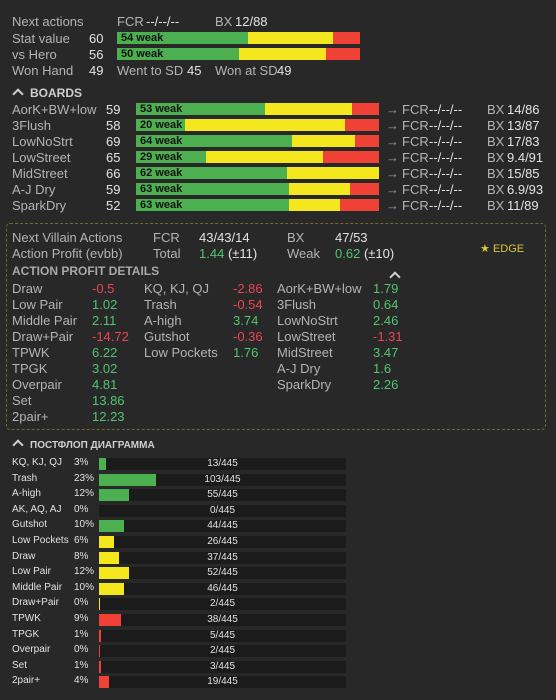 This screenshot has width=556, height=700. Describe the element at coordinates (108, 400) in the screenshot. I see `profit-item-value: 13.86` at that location.